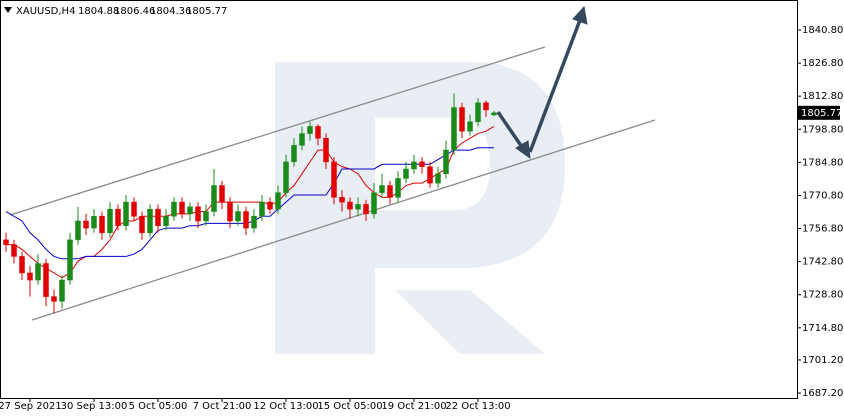  Describe the element at coordinates (170, 11) in the screenshot. I see `header-low: 1804.36` at that location.